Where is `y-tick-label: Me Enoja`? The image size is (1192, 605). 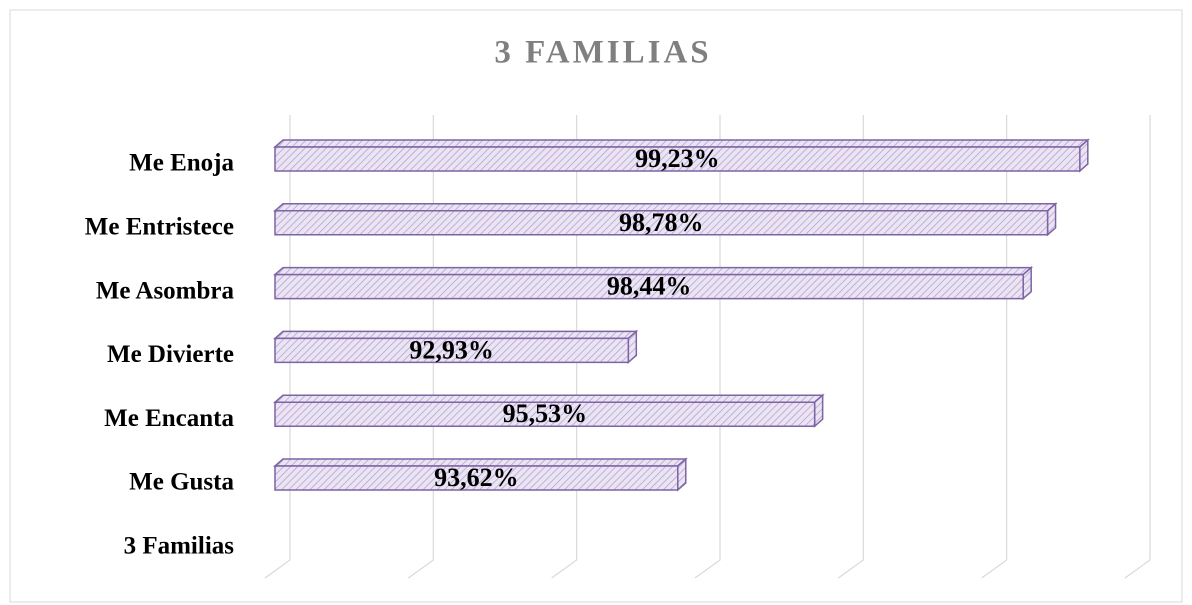 y-tick-label: Me Enoja is located at coordinates (181, 163).